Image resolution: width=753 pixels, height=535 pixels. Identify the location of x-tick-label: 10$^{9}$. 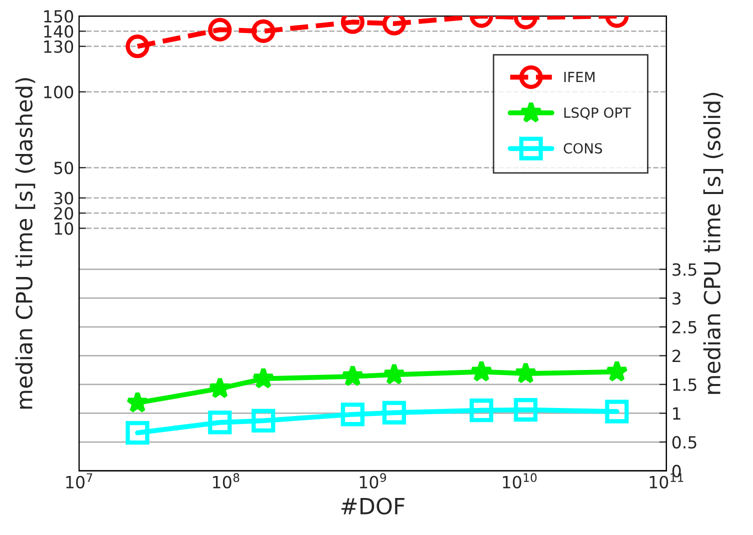
(373, 480).